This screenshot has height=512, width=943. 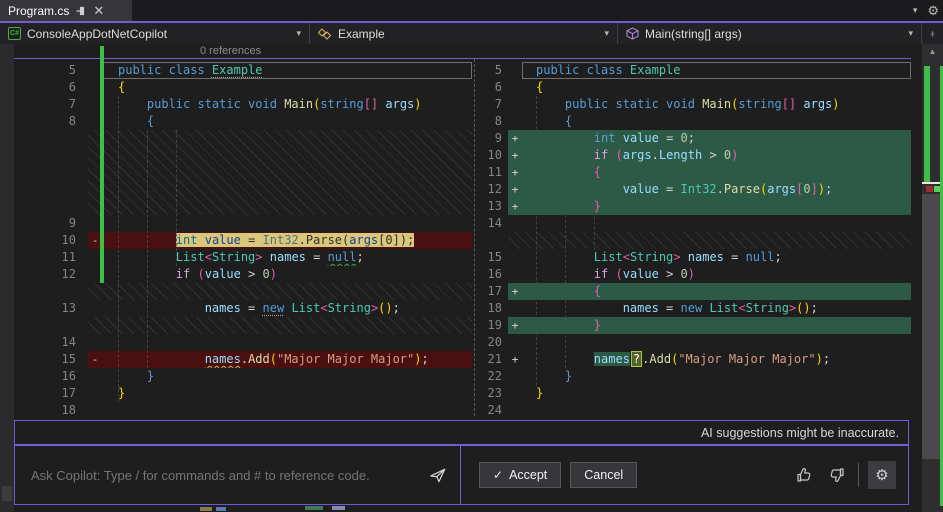 I want to click on line-number: 7, so click(x=72, y=104).